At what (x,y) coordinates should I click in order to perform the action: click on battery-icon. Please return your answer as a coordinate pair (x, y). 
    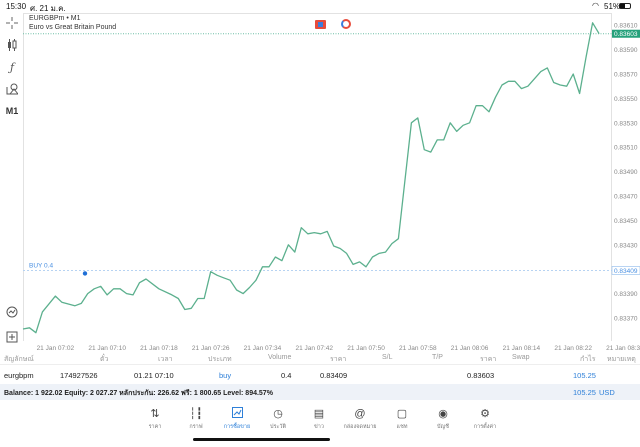
    Looking at the image, I should click on (625, 6).